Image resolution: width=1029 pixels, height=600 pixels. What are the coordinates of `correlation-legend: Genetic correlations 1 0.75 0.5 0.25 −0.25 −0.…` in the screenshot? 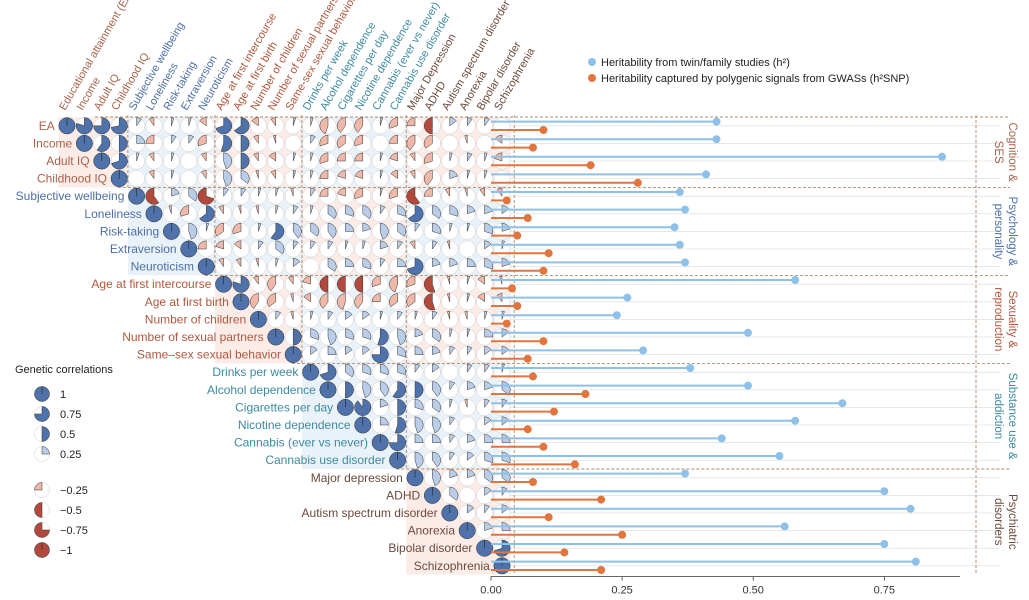 It's located at (64, 461).